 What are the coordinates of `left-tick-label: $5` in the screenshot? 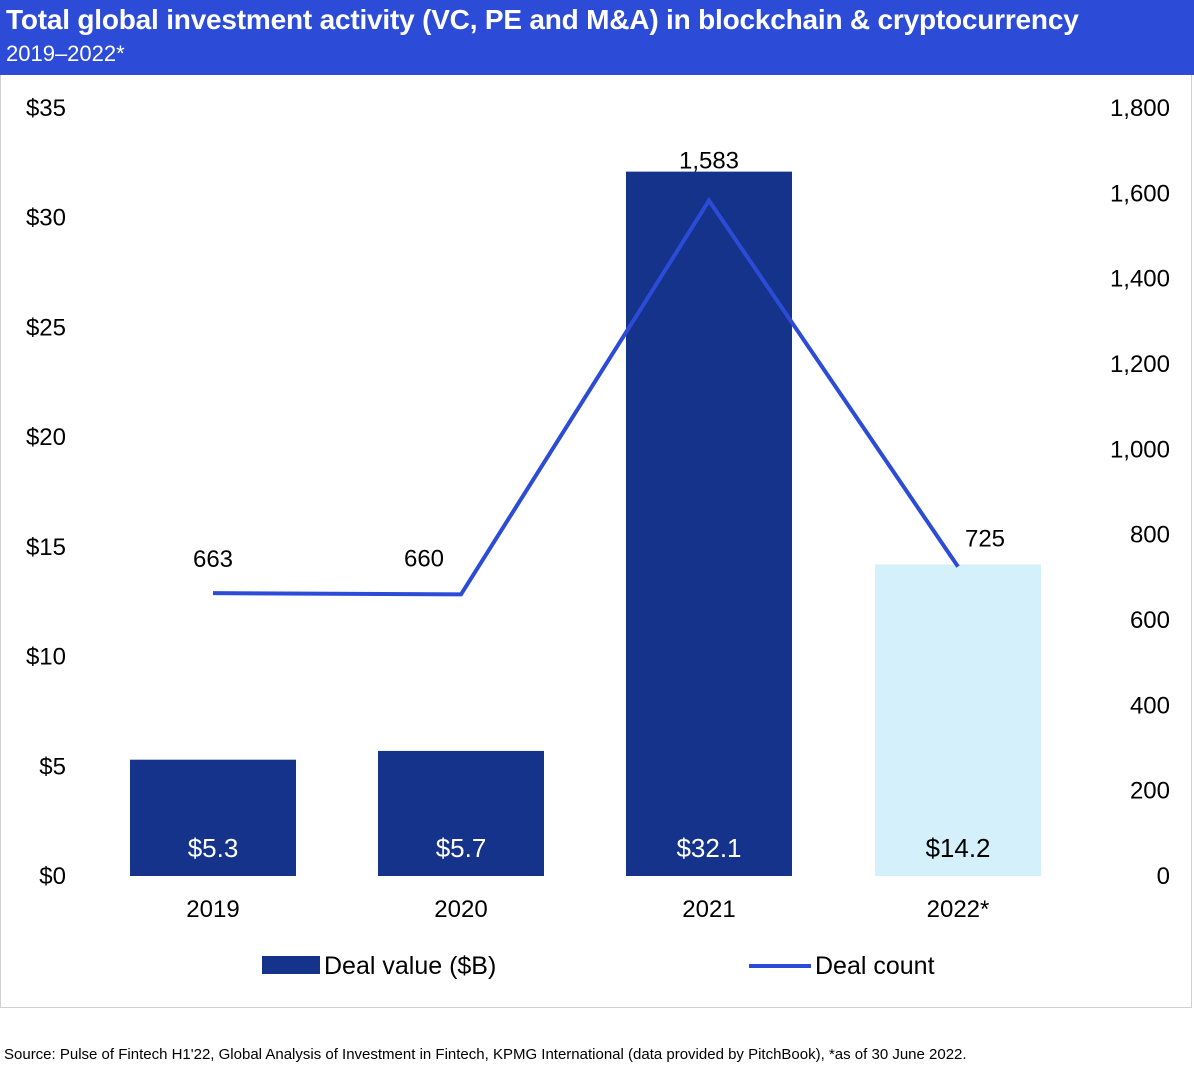 It's located at (52, 766).